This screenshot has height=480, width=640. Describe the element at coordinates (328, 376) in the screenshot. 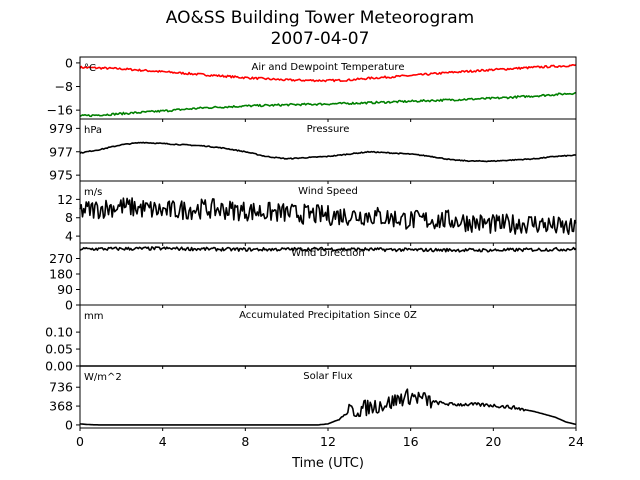

I see `panel-title: Solar Flux` at that location.